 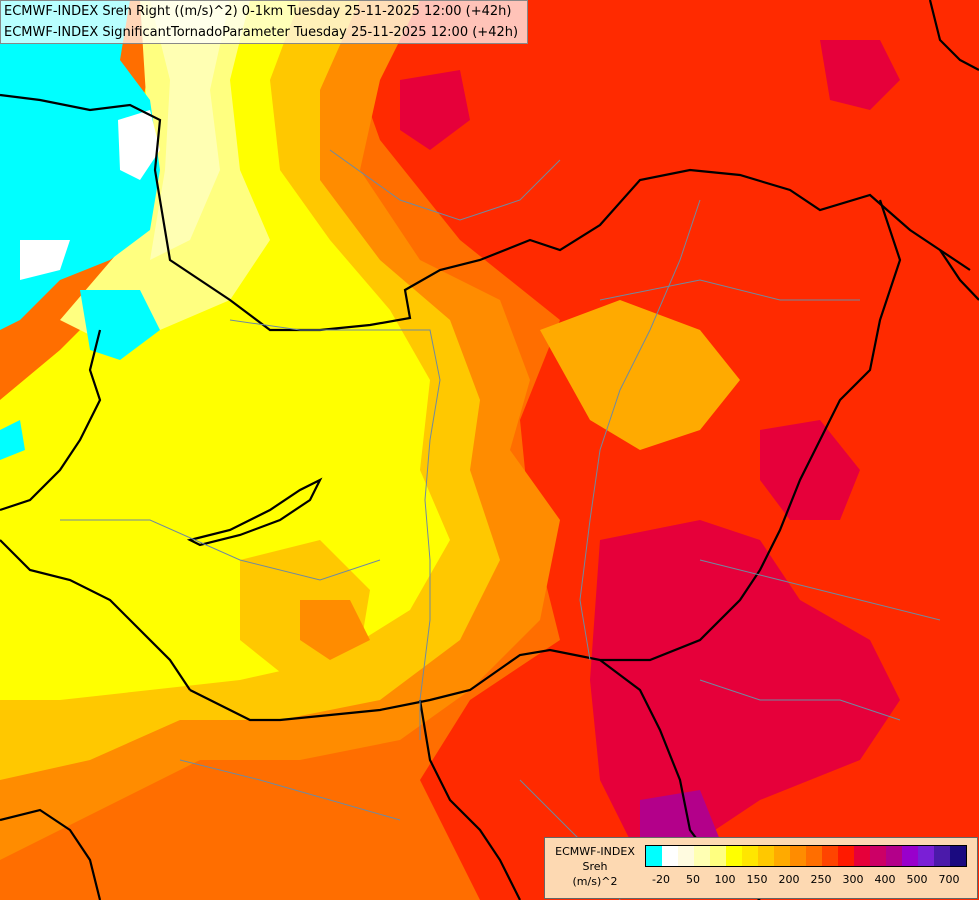 What do you see at coordinates (949, 879) in the screenshot?
I see `legend-tick-label: 700` at bounding box center [949, 879].